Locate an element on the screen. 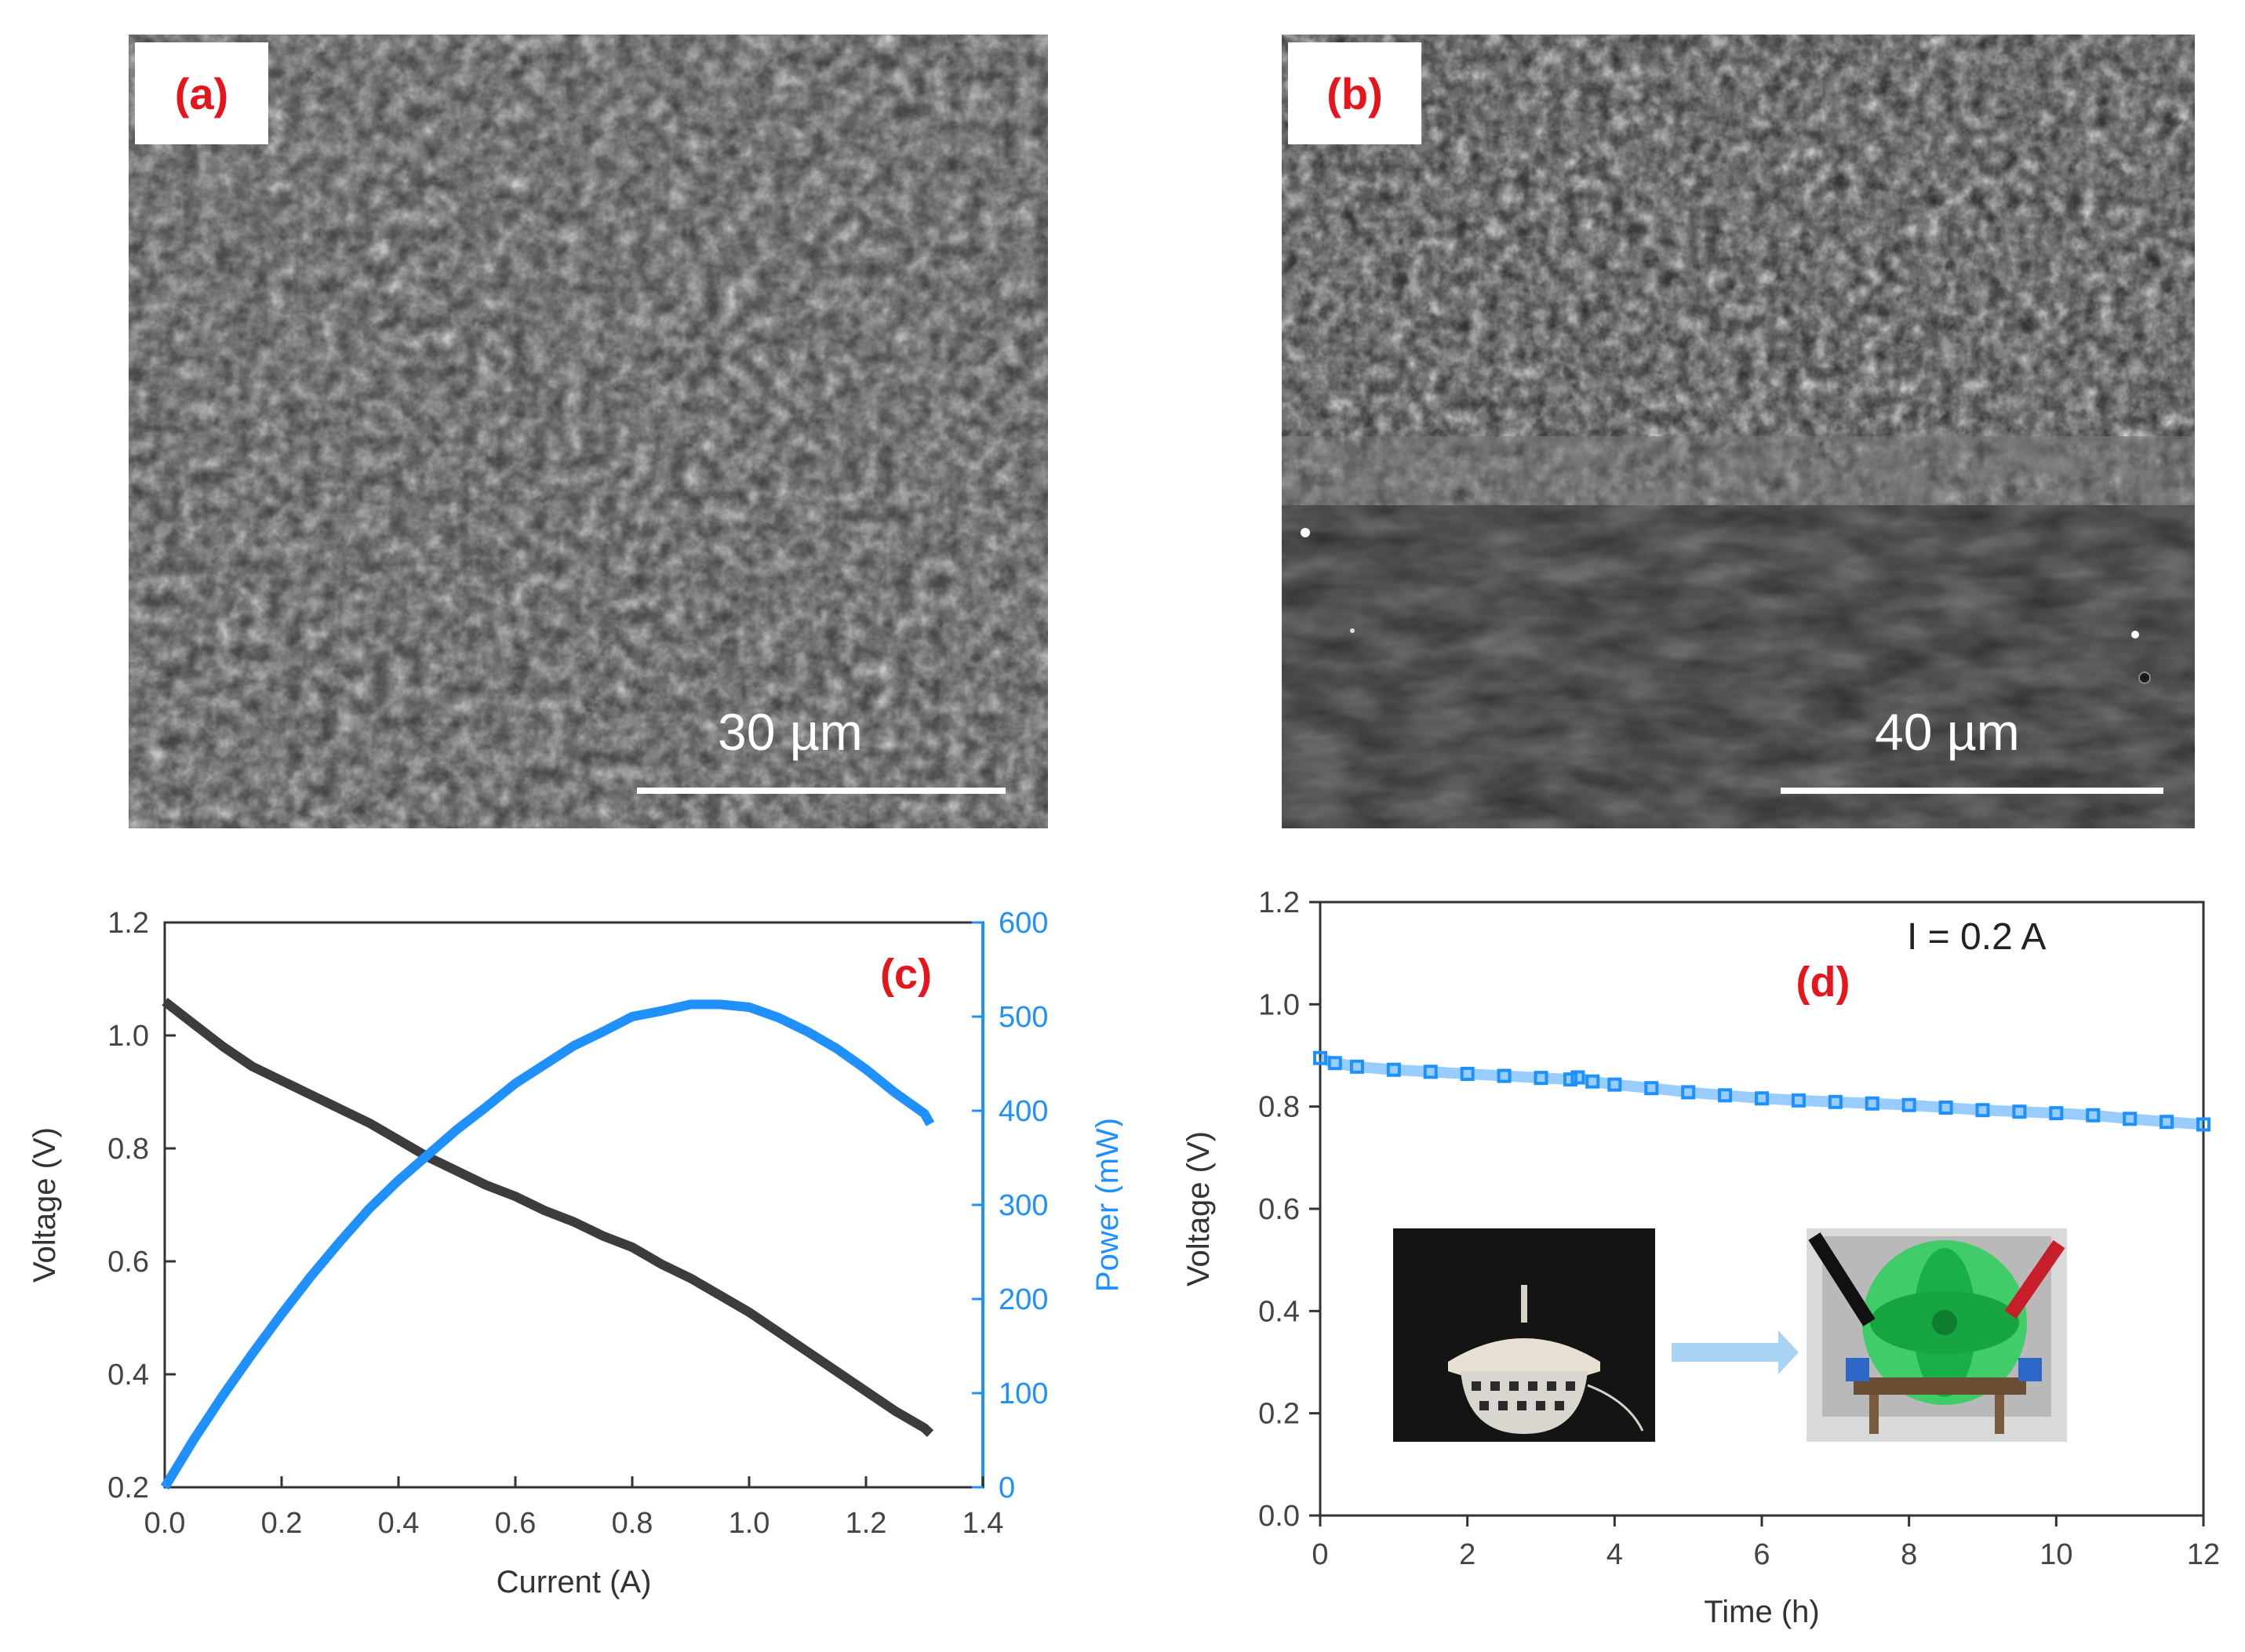  y-tick-label-c: 0.6 is located at coordinates (128, 1263).